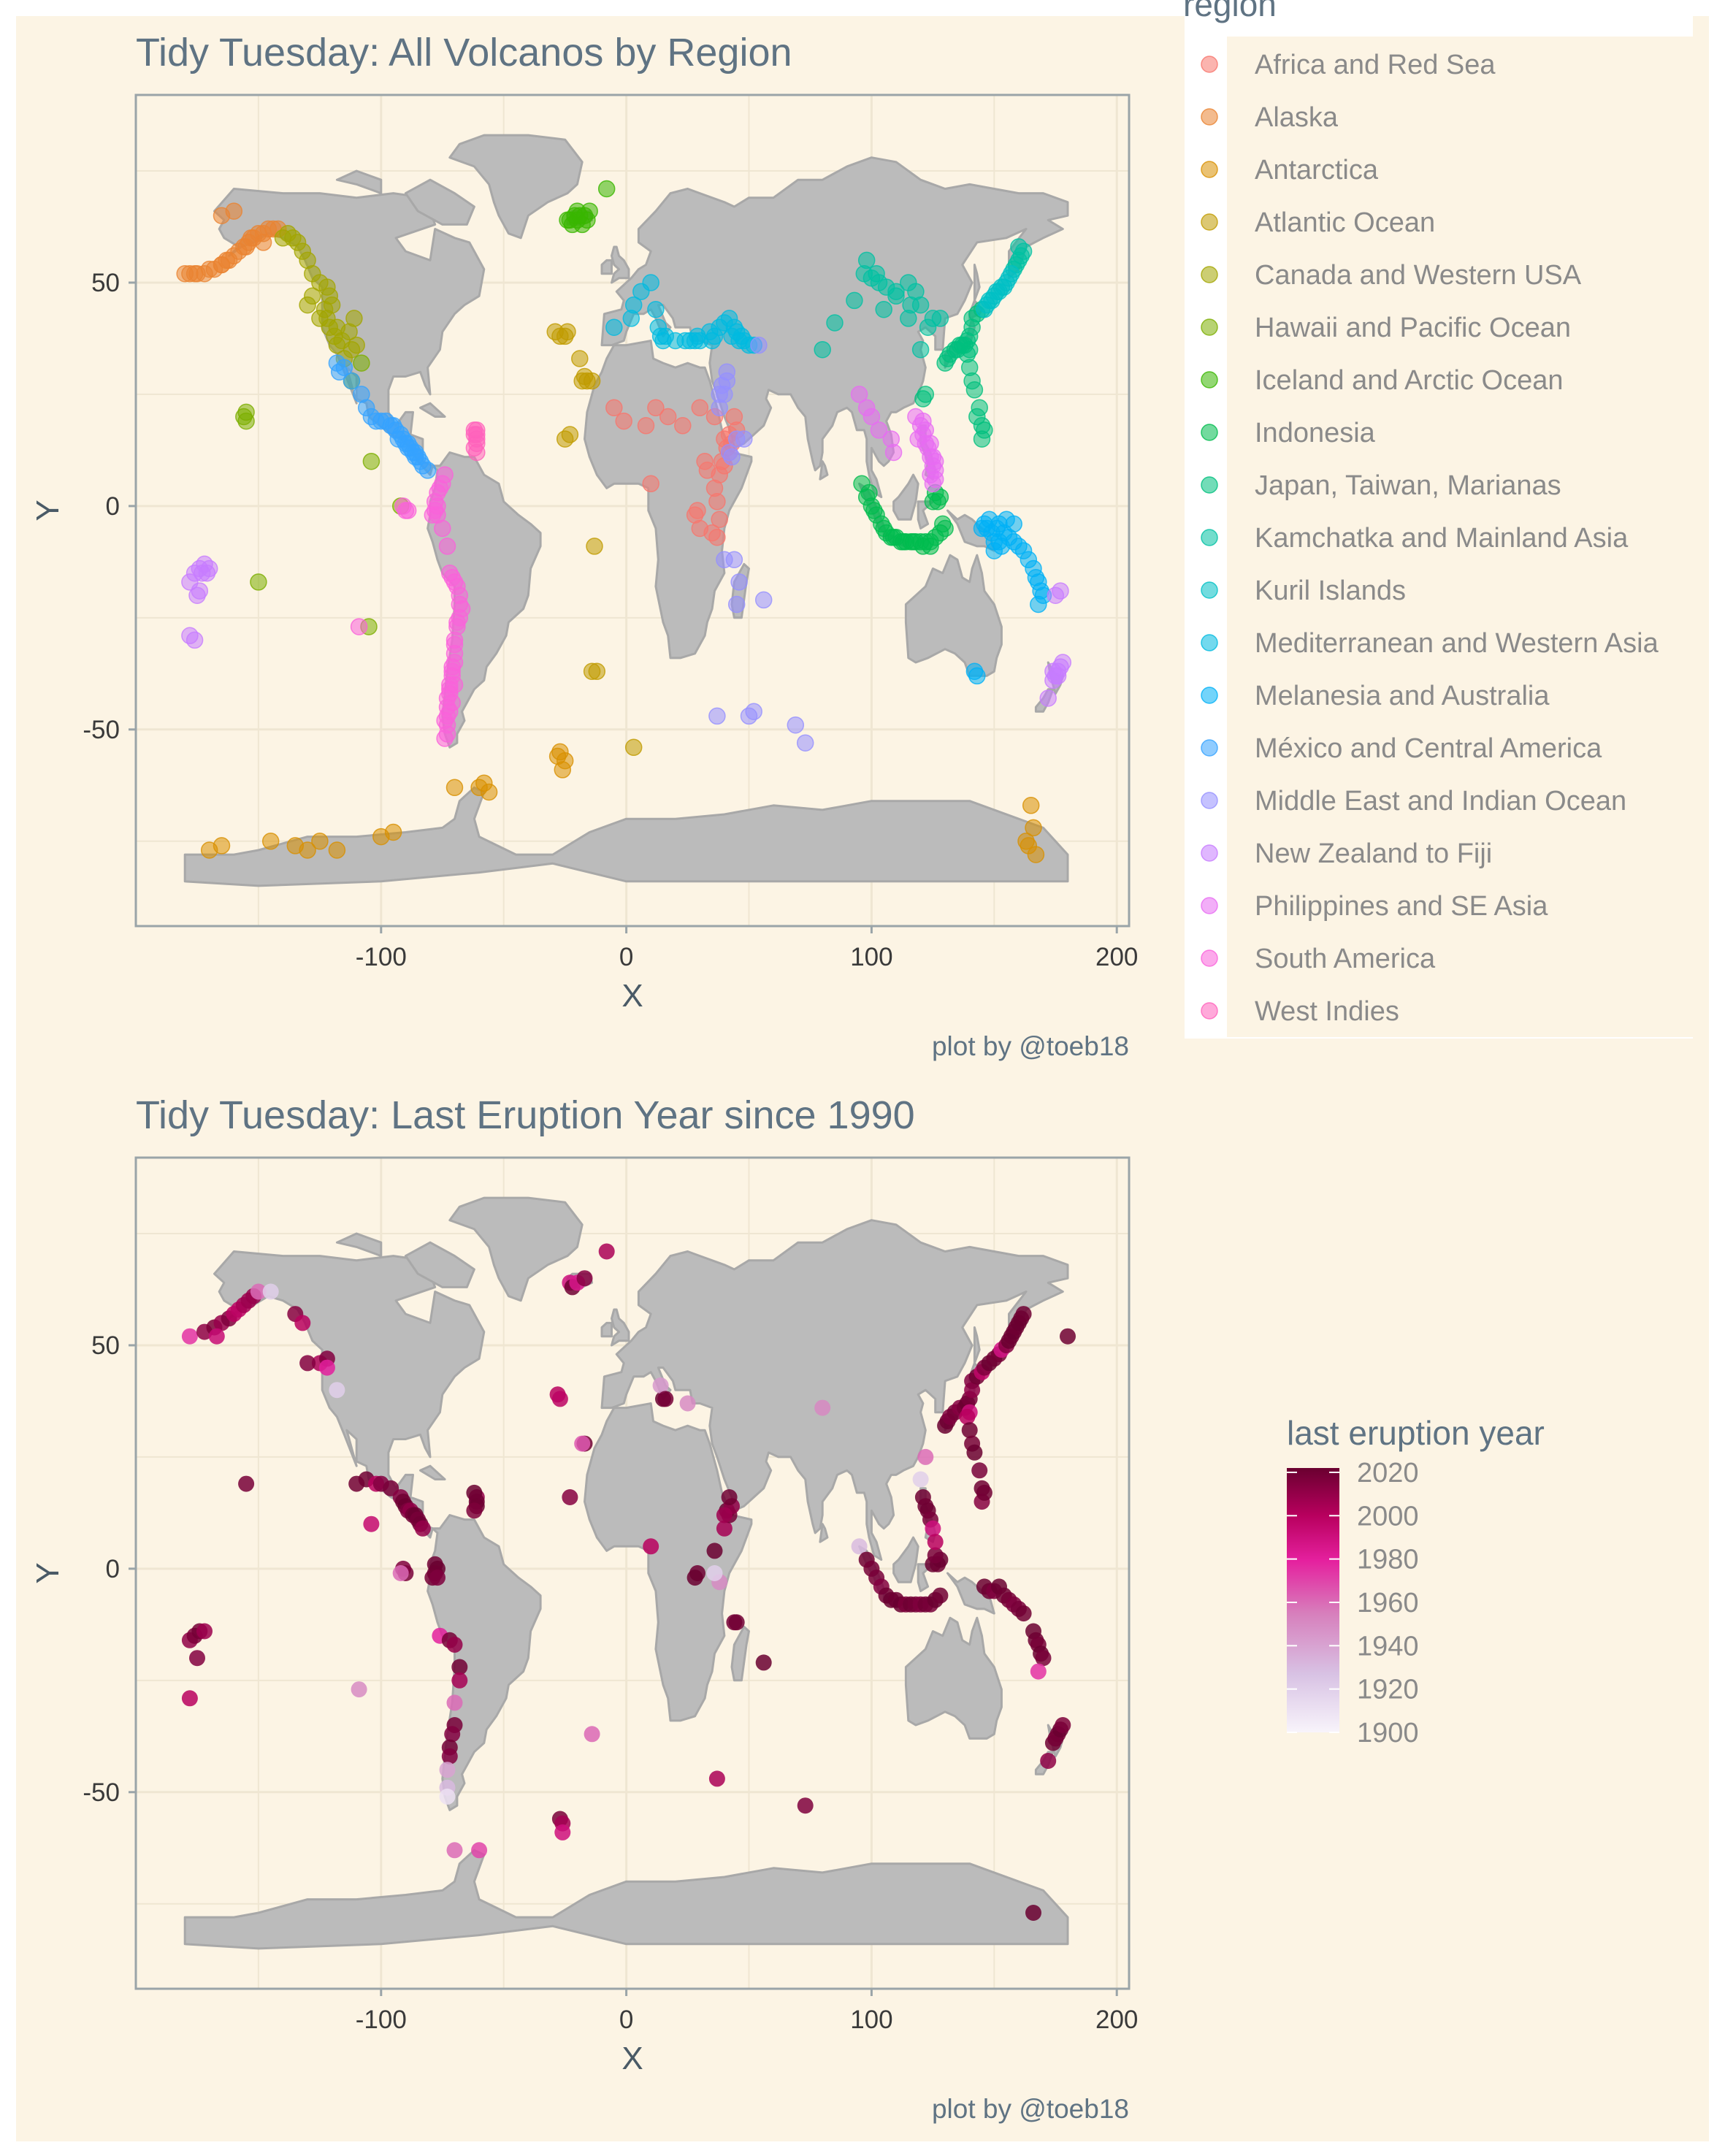 This screenshot has height=2156, width=1725. Describe the element at coordinates (1388, 1560) in the screenshot. I see `colorbar-tick-label: 1980` at that location.